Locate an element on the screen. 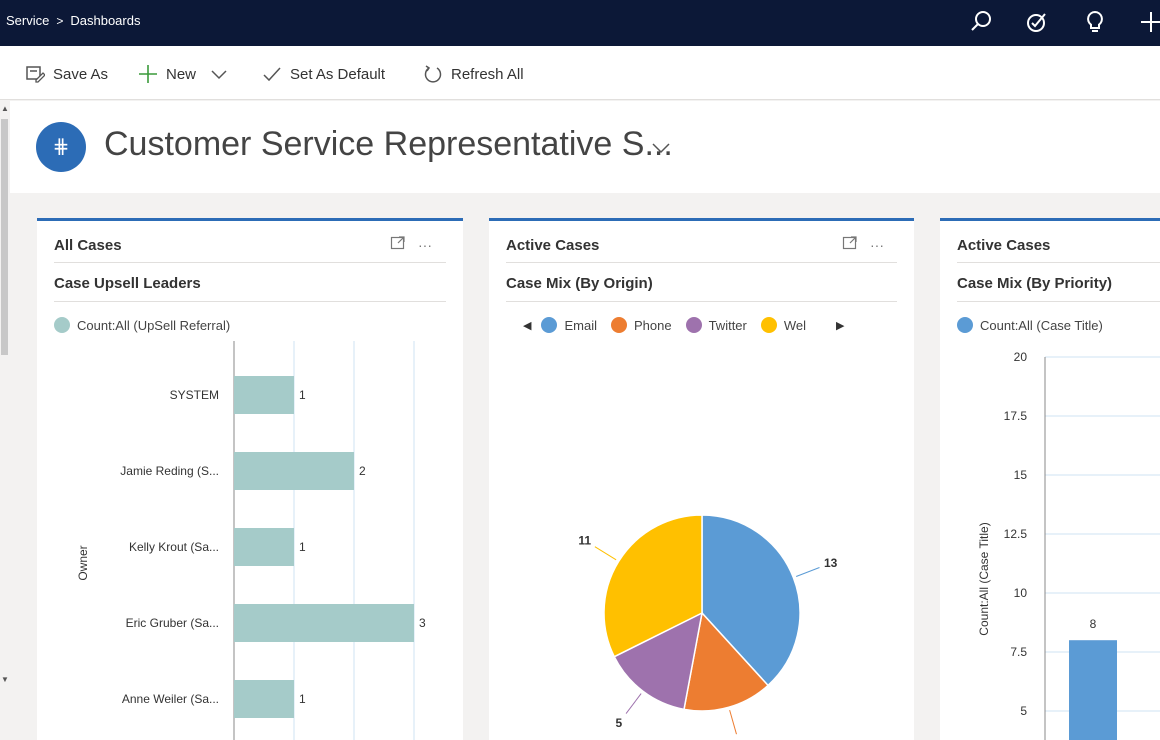  tick-label: 7.5 is located at coordinates (1018, 652).